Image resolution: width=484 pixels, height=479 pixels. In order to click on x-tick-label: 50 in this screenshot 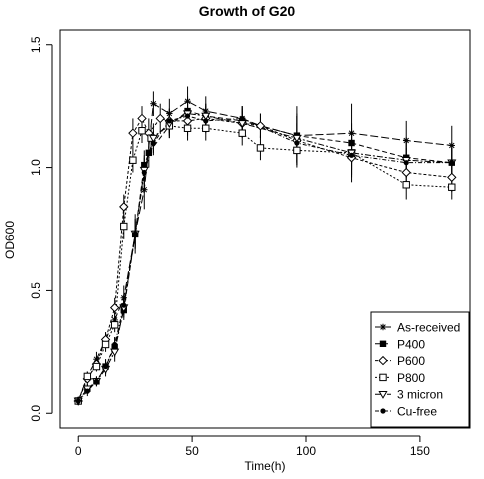, I will do `click(192, 451)`.